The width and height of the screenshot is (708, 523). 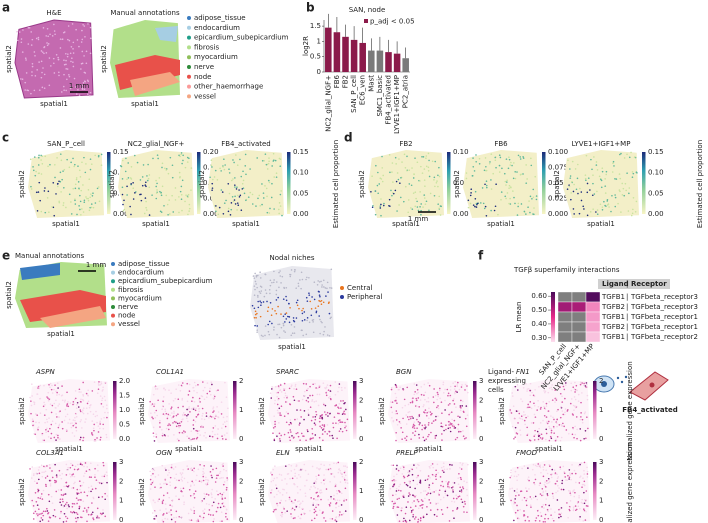 I want to click on tissue, so click(x=292, y=303).